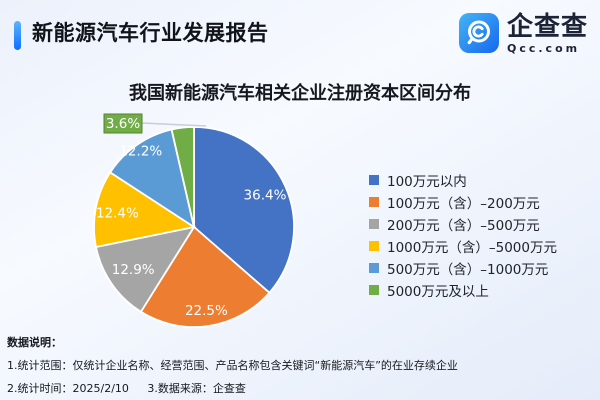 This screenshot has height=400, width=600. Describe the element at coordinates (140, 152) in the screenshot. I see `pie-label-4: 12.2%` at that location.